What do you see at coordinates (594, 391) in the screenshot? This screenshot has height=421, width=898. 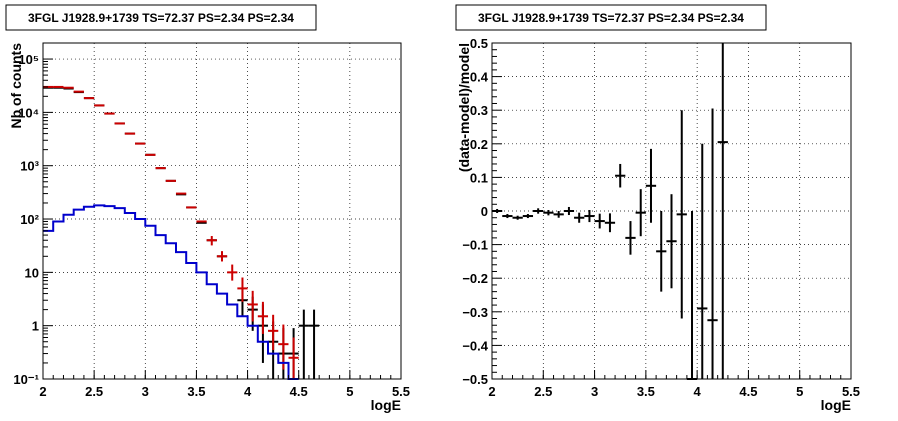 I see `right-xtick-label: 3` at bounding box center [594, 391].